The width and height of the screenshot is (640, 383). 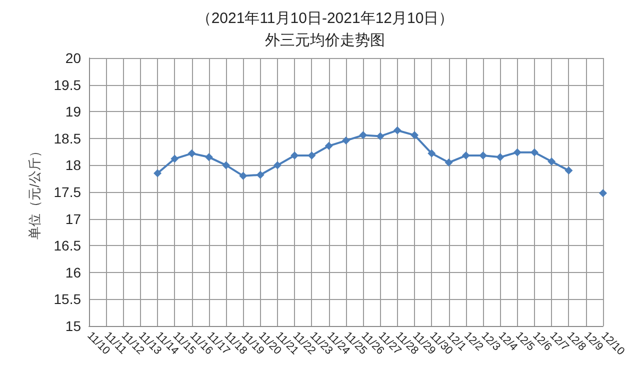 What do you see at coordinates (68, 246) in the screenshot?
I see `y-tick-label: 16.5` at bounding box center [68, 246].